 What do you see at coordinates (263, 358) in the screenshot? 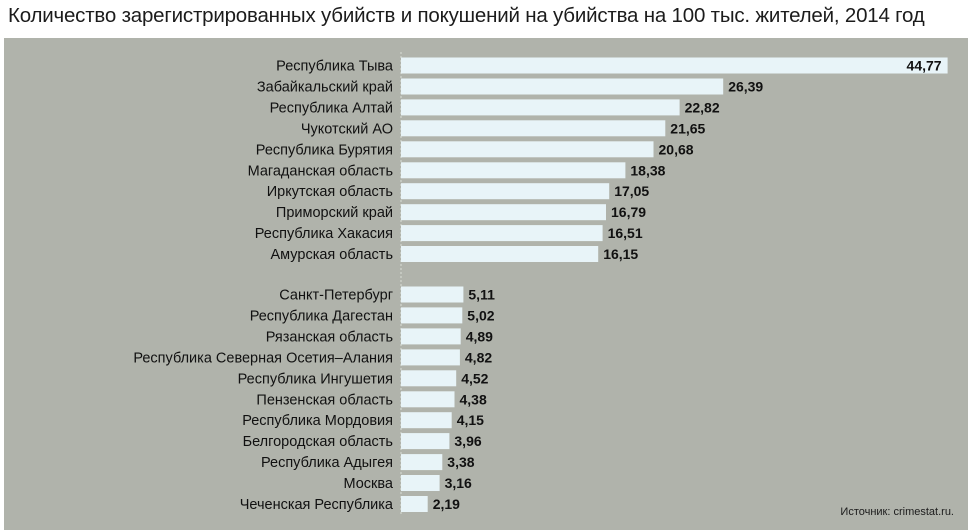
I see `category-label: Республика Северная Осетия–Алания` at bounding box center [263, 358].